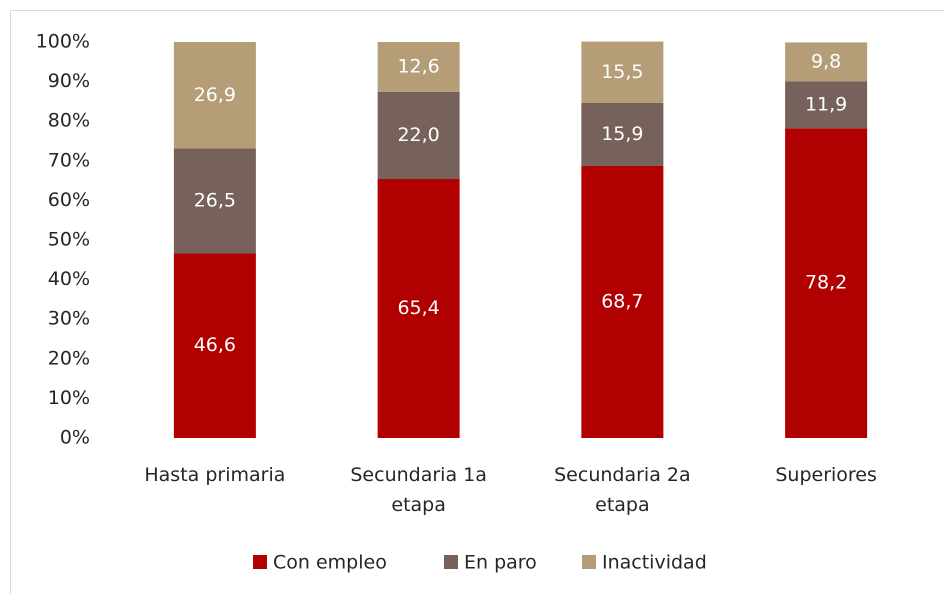  I want to click on data-label: 12,6, so click(418, 66).